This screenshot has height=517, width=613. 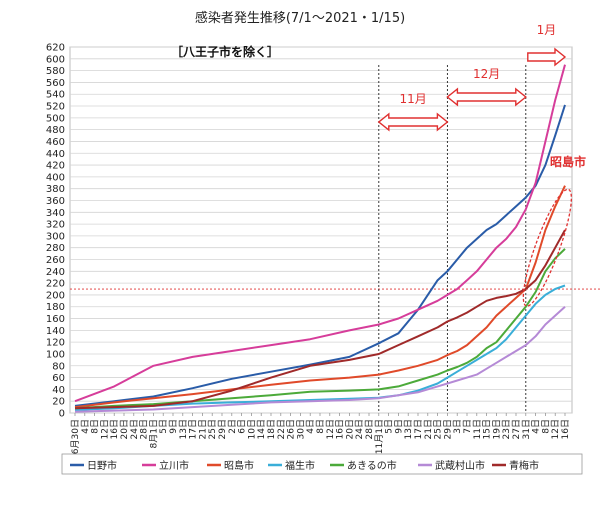 I want to click on x-tick-label: 3日, so click(x=457, y=426).